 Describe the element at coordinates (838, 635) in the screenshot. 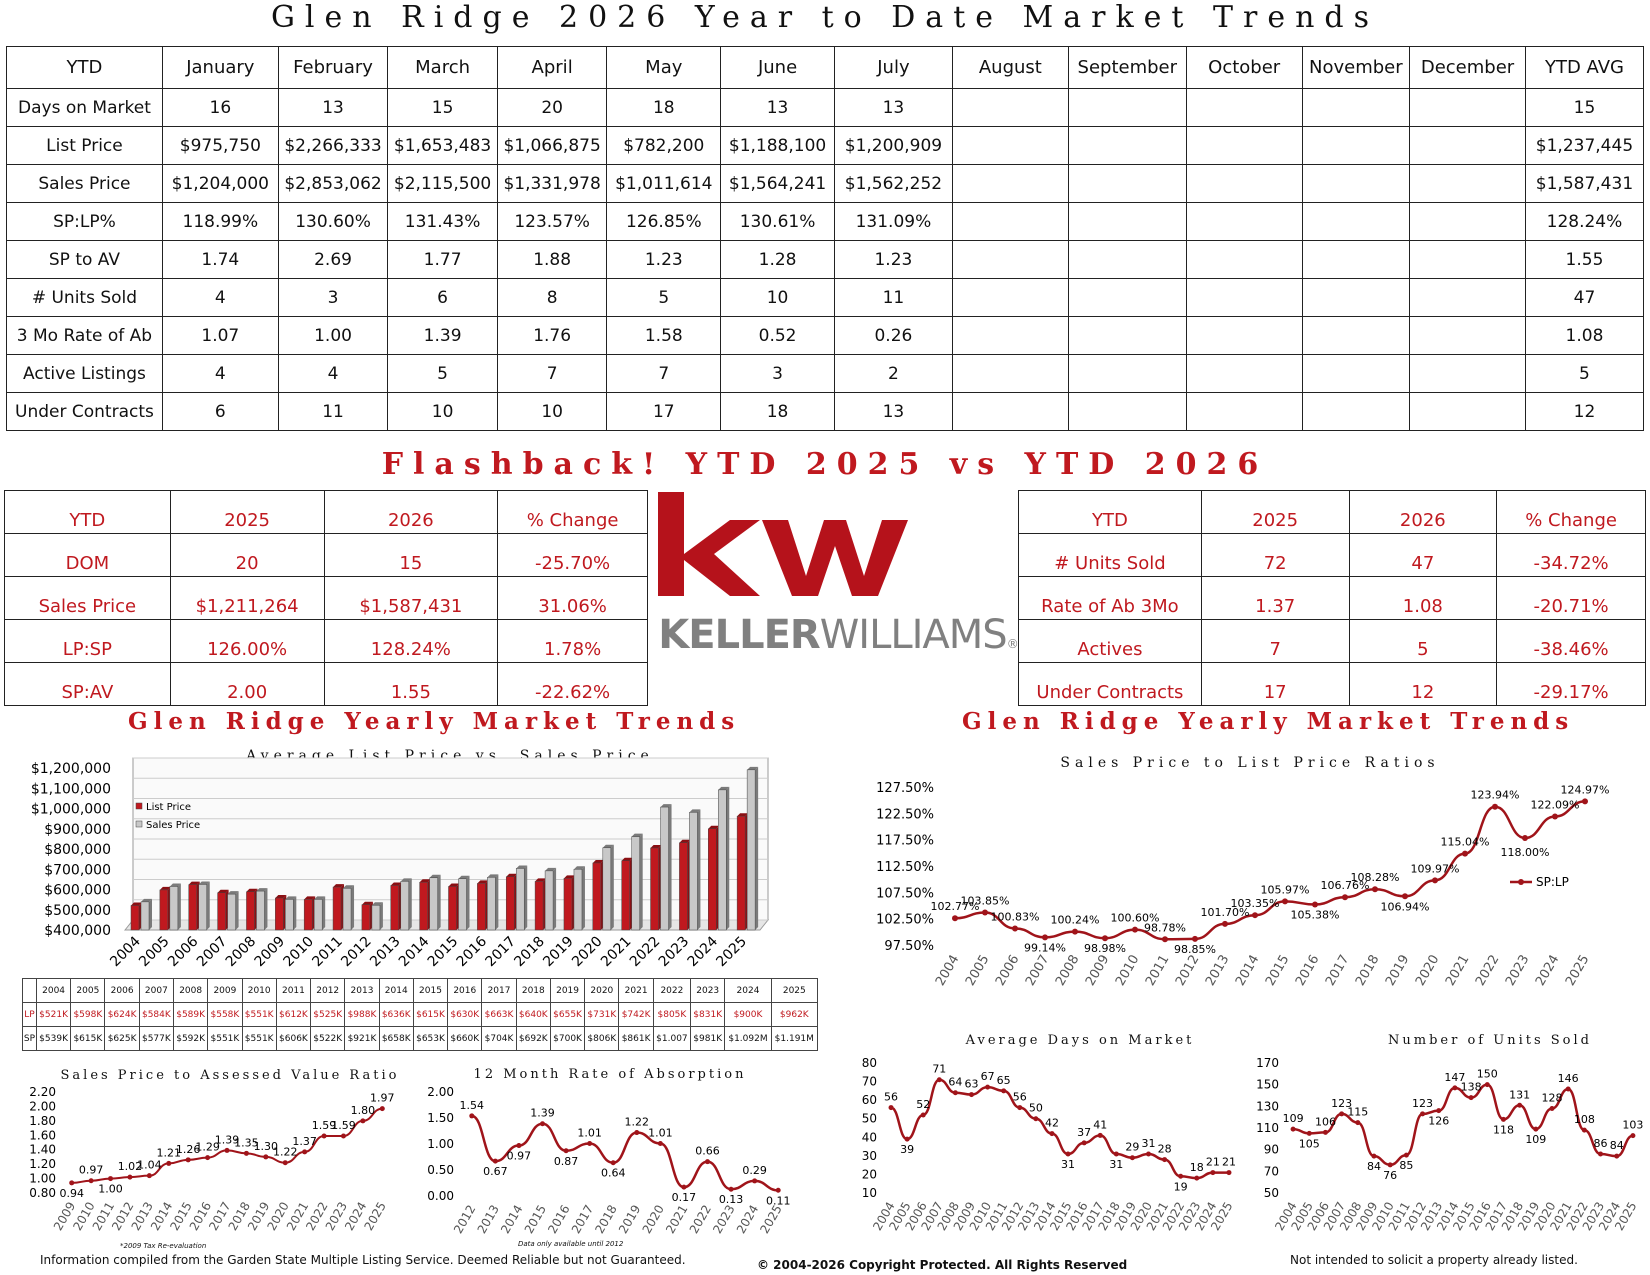

I see `keller-williams-wordmark: KELLERWILLIAMS®` at that location.